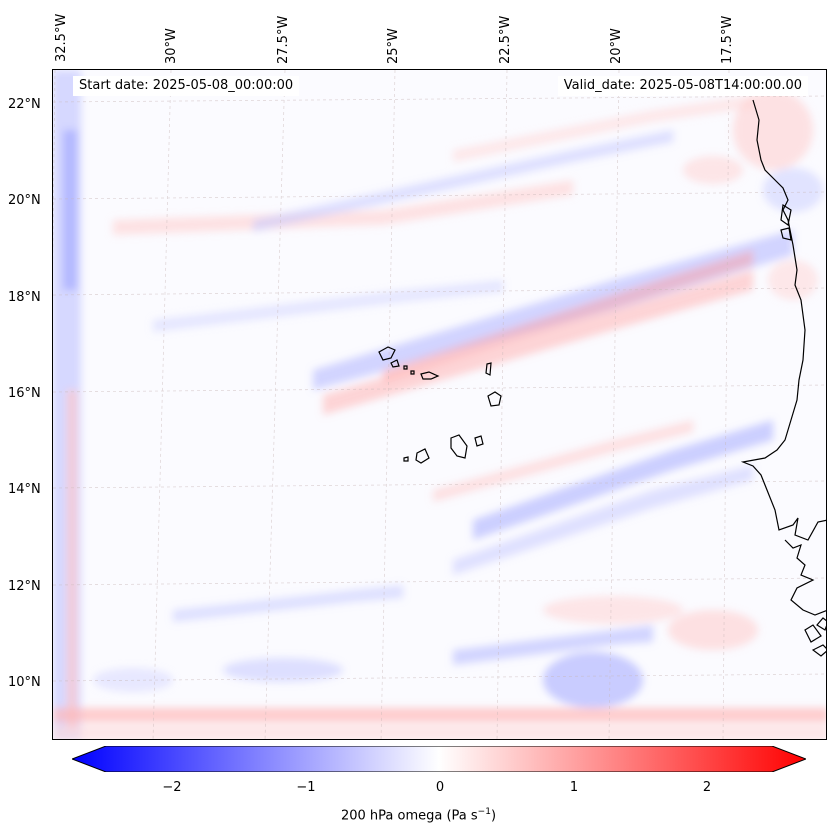 This screenshot has height=839, width=837. Describe the element at coordinates (682, 86) in the screenshot. I see `valid-date-label: Valid_date: 2025-05-08T14:00:00.00` at that location.